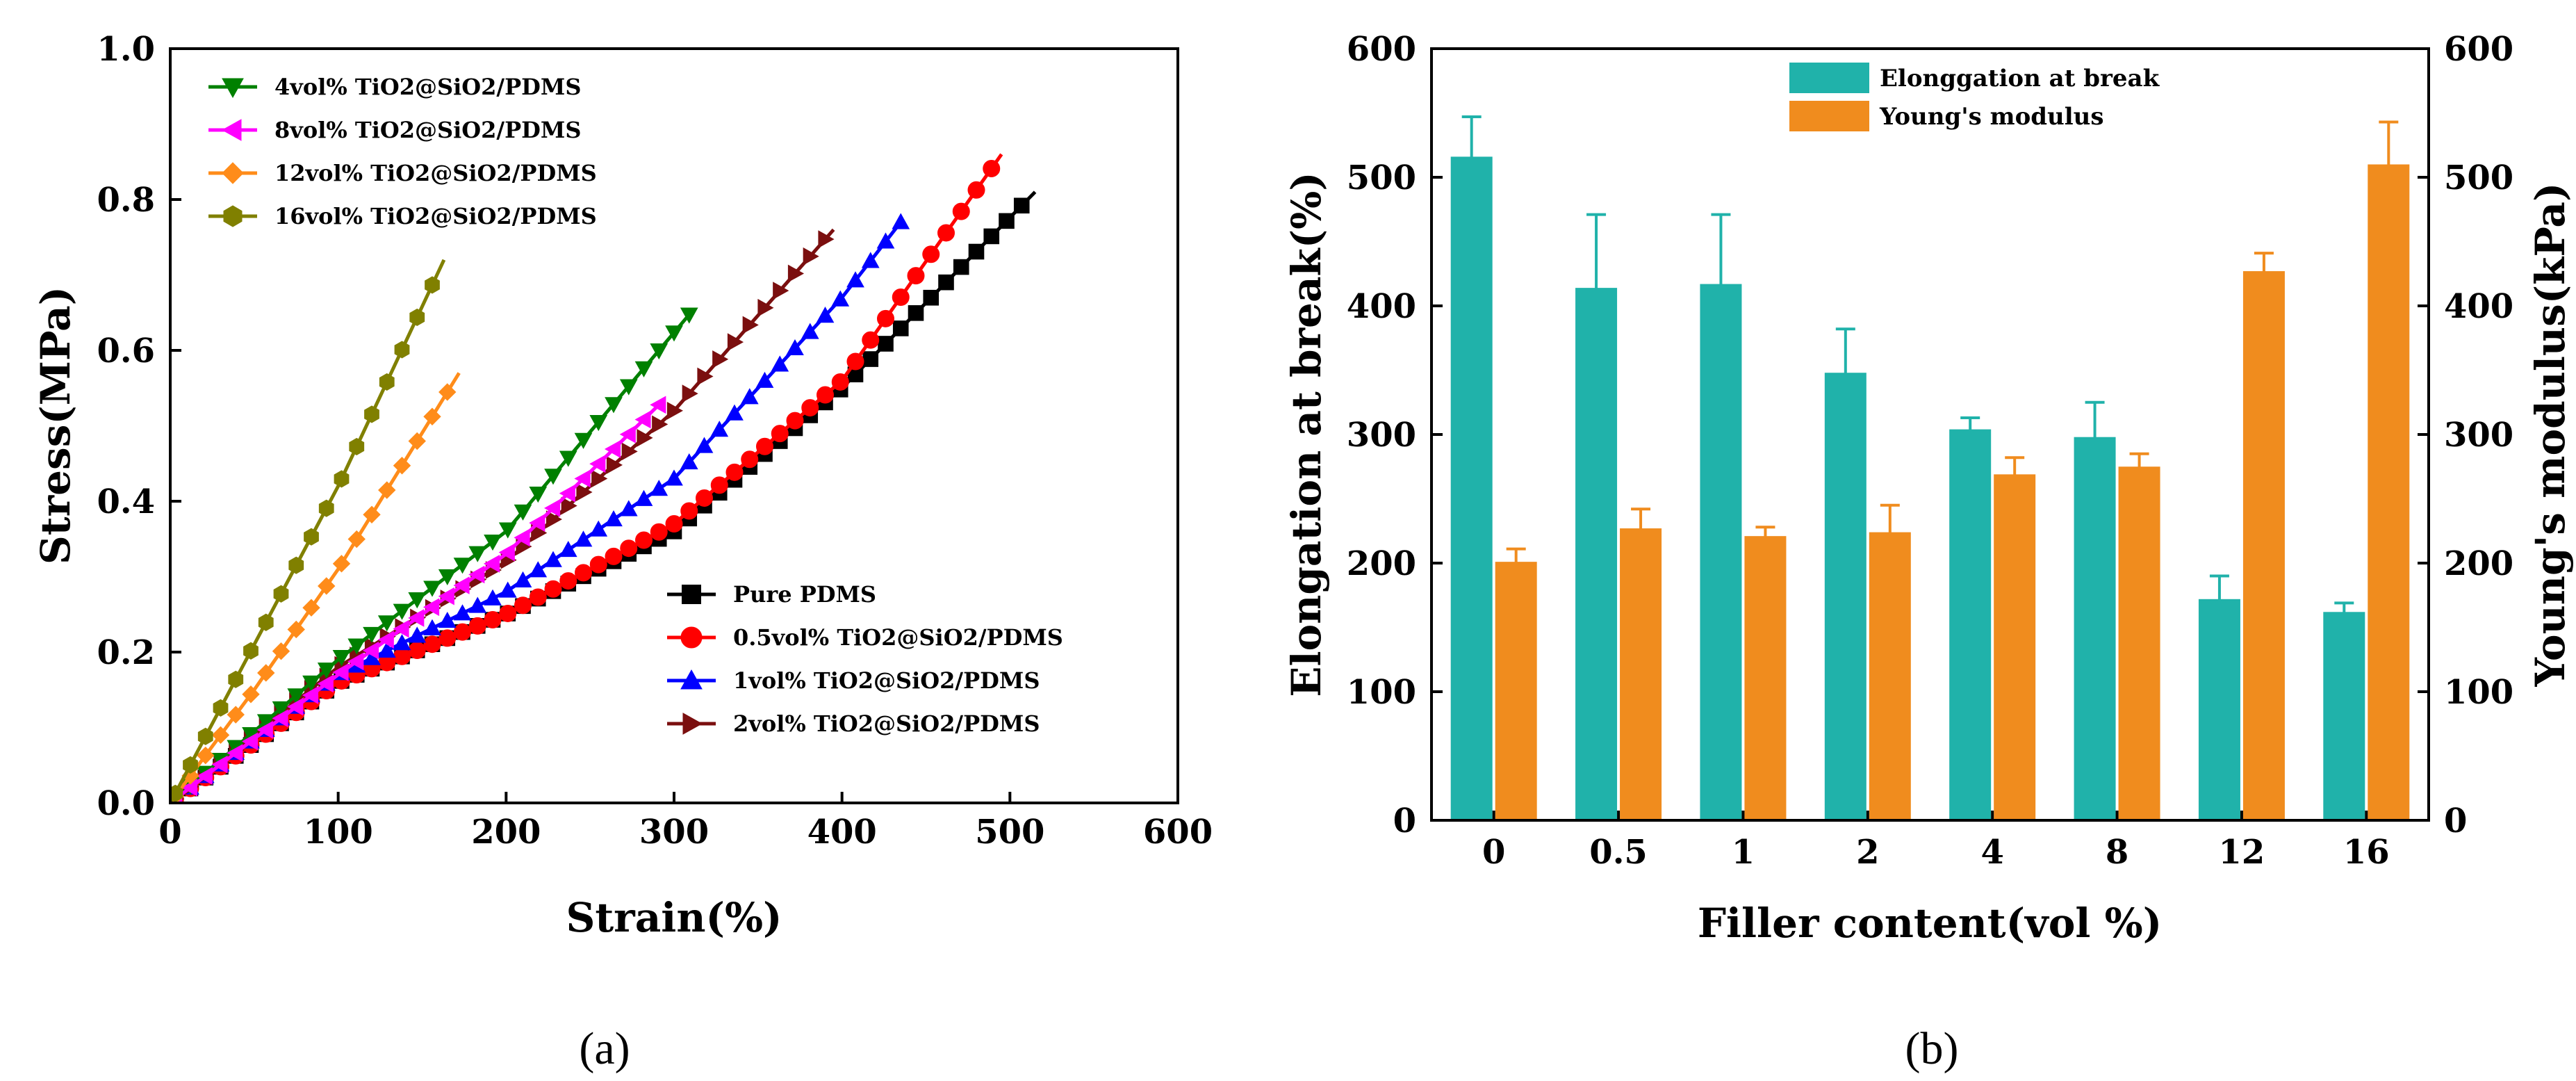 This screenshot has height=1081, width=2576. I want to click on legend-item-12vol-tio2-sio2-pdms: 12vol% TiO2@SiO2/PDMS, so click(402, 173).